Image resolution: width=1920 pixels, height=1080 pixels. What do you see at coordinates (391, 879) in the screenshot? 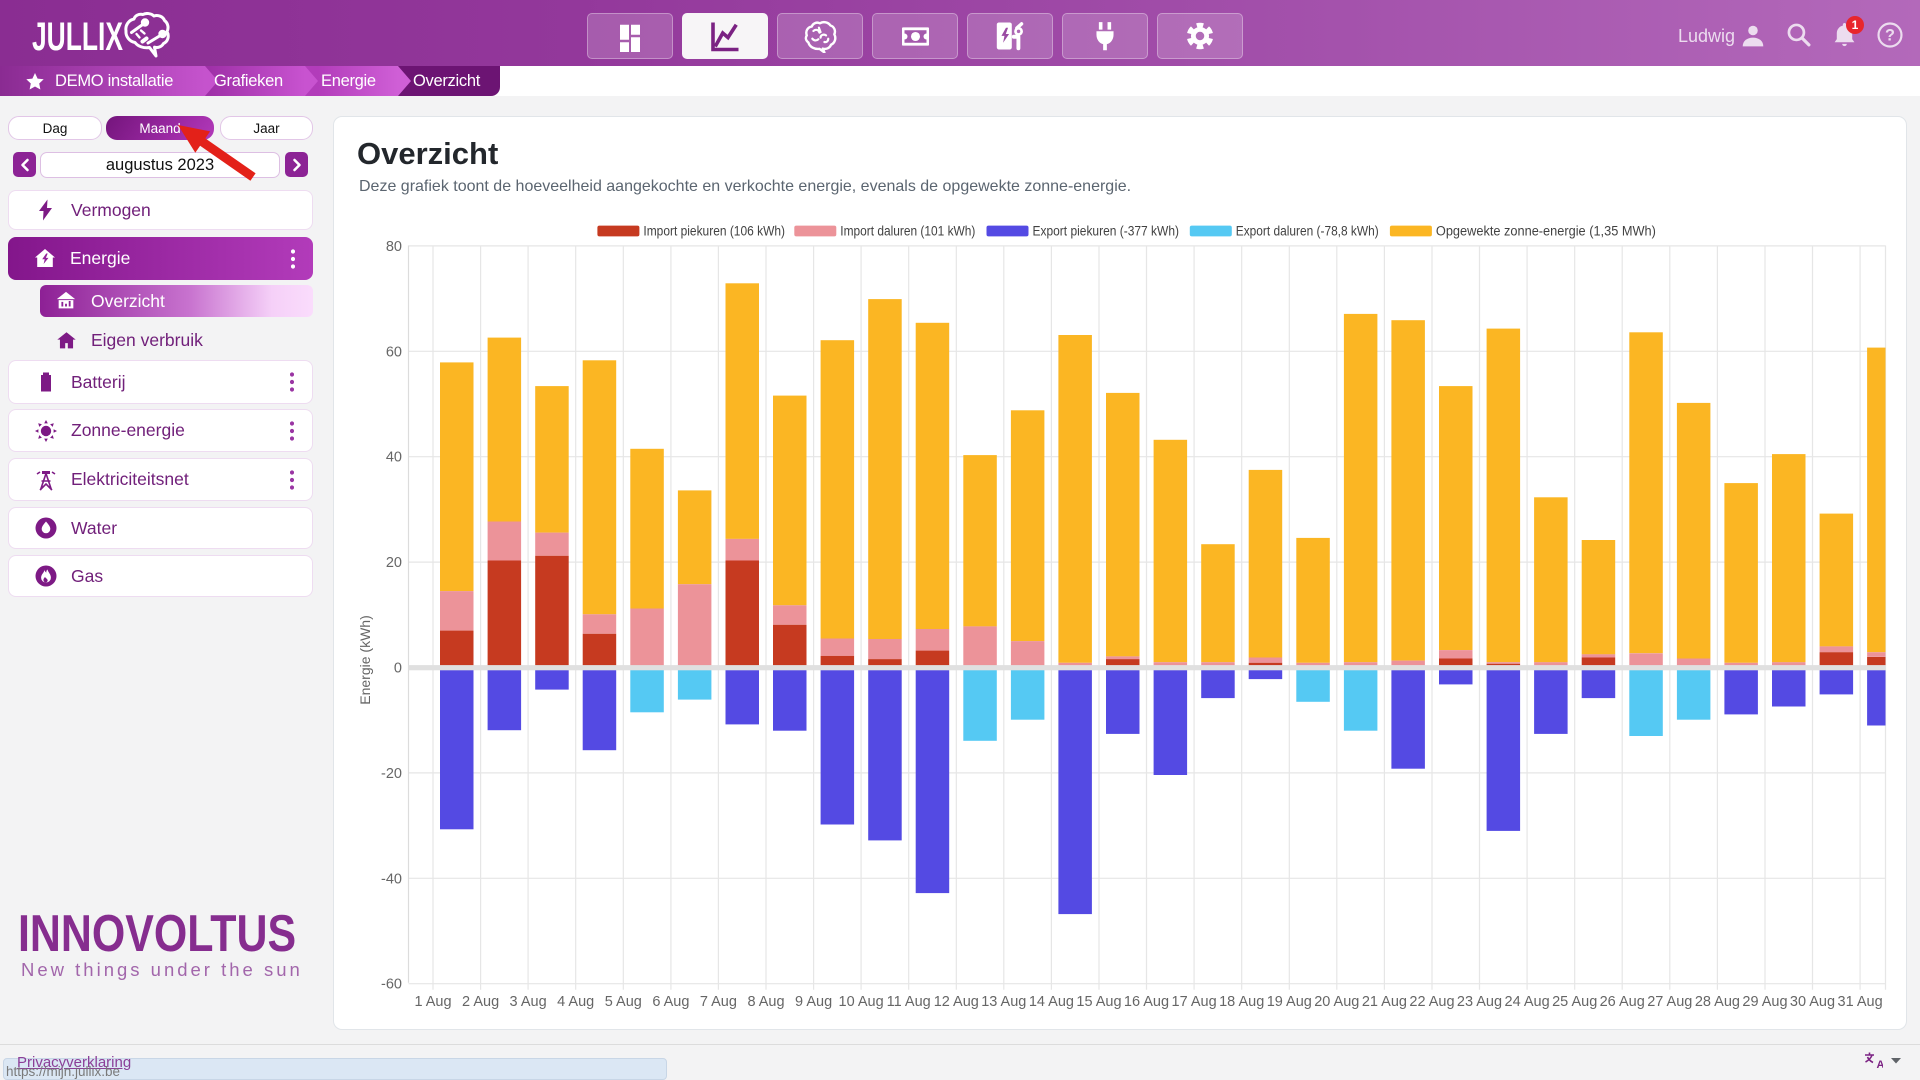
I see `svg-text: -40` at bounding box center [391, 879].